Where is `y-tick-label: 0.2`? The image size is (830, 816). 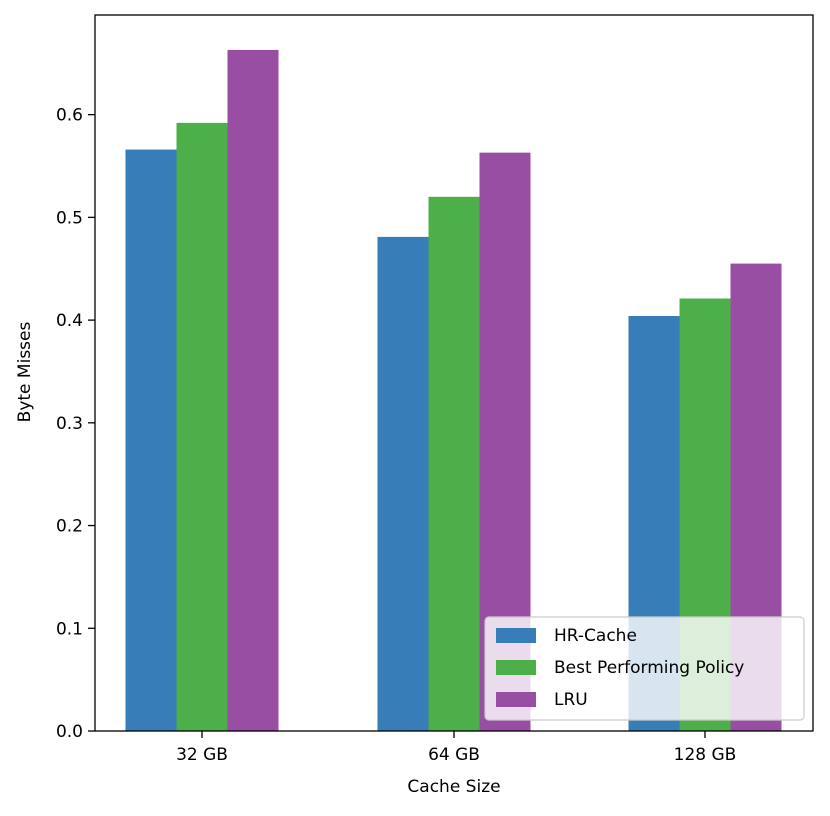 y-tick-label: 0.2 is located at coordinates (69, 527).